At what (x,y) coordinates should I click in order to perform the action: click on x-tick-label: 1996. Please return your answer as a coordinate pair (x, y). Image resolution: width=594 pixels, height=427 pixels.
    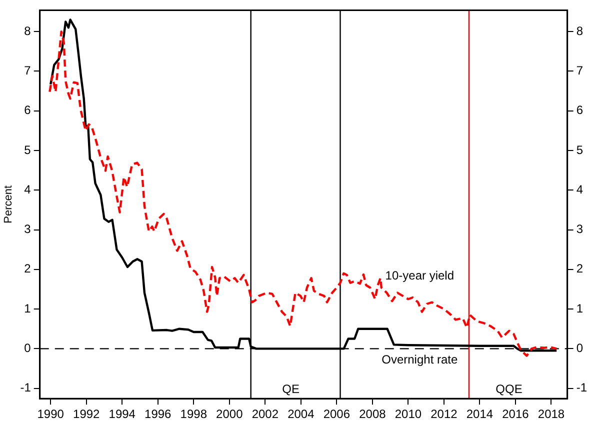
    Looking at the image, I should click on (158, 414).